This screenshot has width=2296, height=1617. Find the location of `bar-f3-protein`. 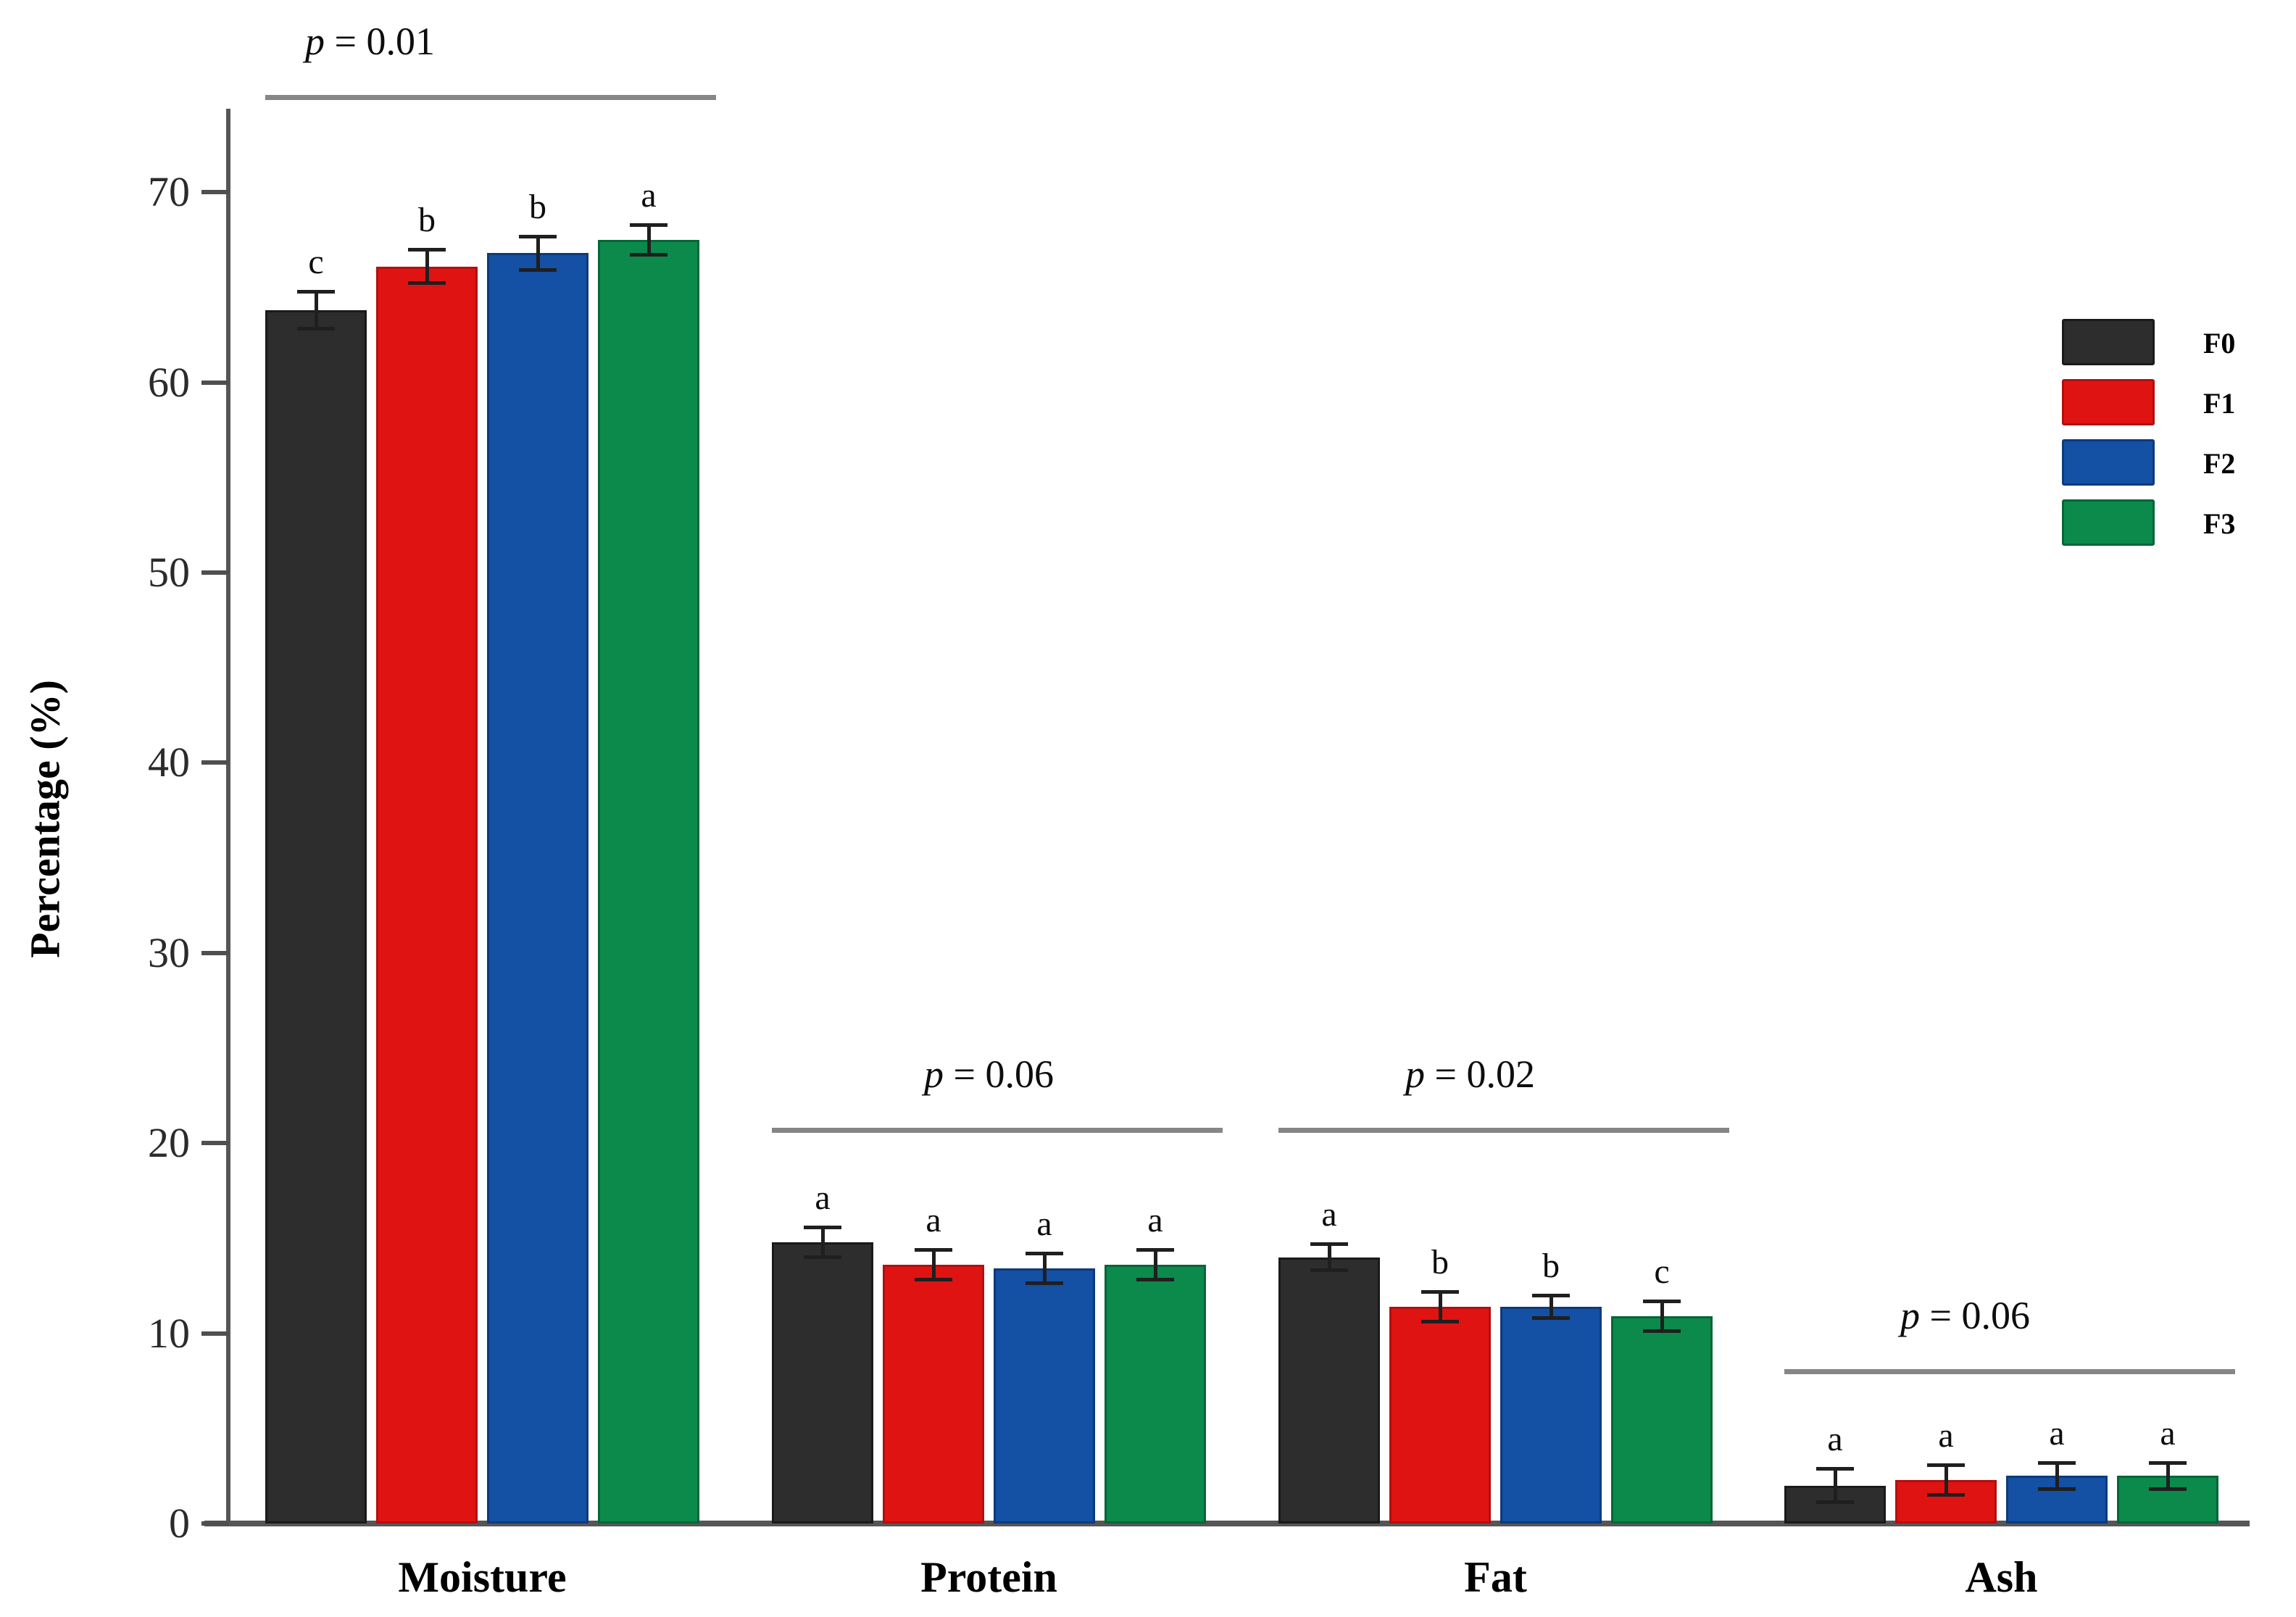

bar-f3-protein is located at coordinates (1155, 1394).